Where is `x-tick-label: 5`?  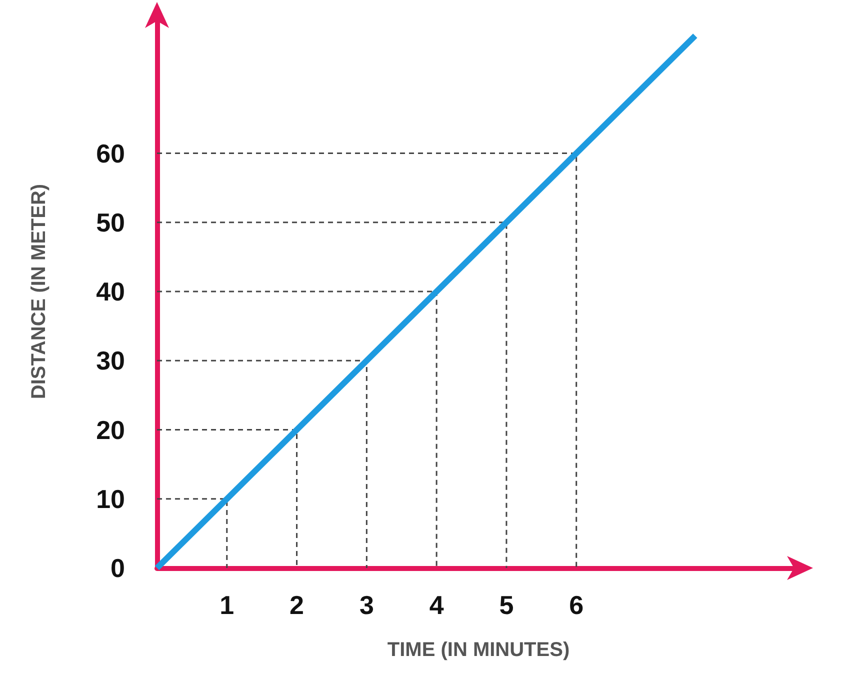 x-tick-label: 5 is located at coordinates (506, 605).